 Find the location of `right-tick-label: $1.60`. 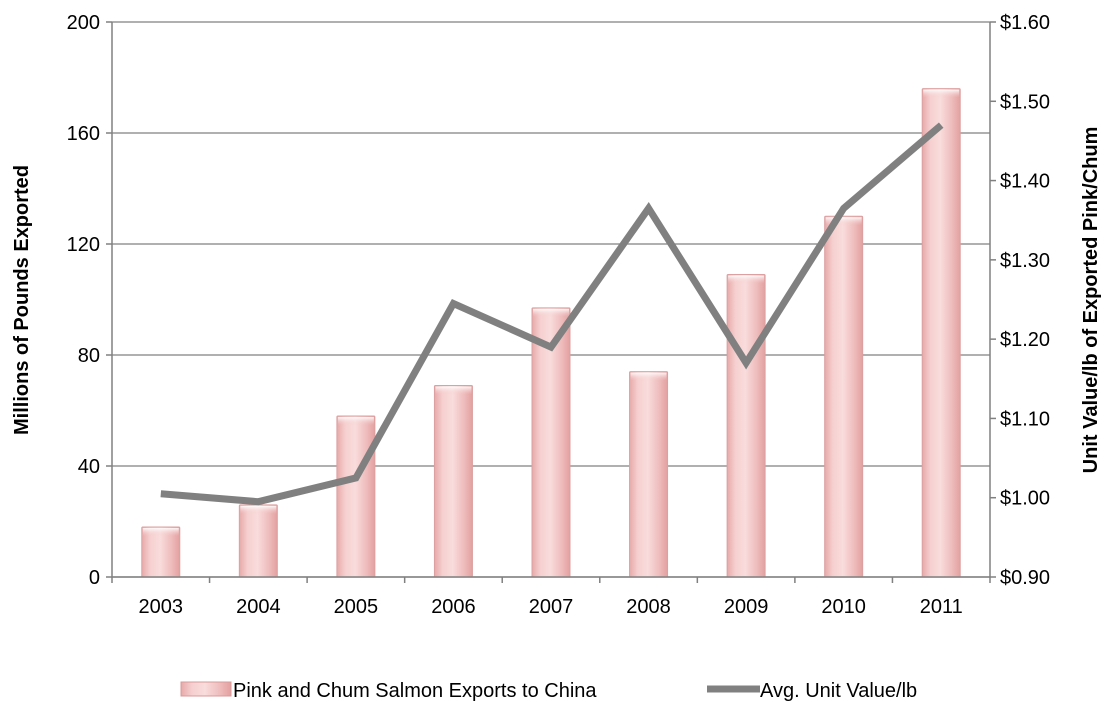

right-tick-label: $1.60 is located at coordinates (1025, 23).